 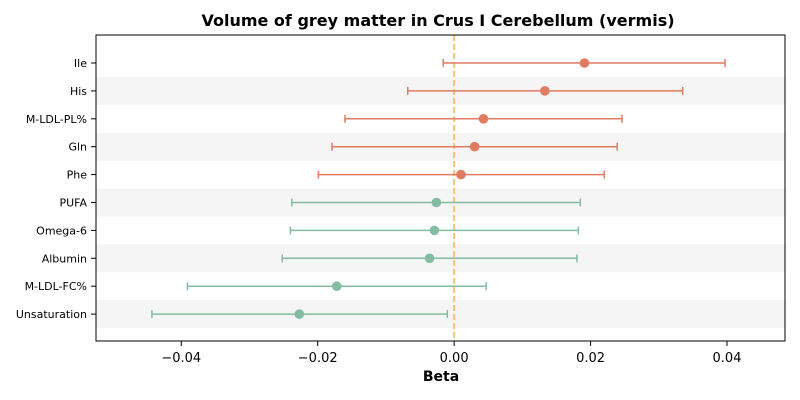 I want to click on x-tick-label: −0.04, so click(x=181, y=358).